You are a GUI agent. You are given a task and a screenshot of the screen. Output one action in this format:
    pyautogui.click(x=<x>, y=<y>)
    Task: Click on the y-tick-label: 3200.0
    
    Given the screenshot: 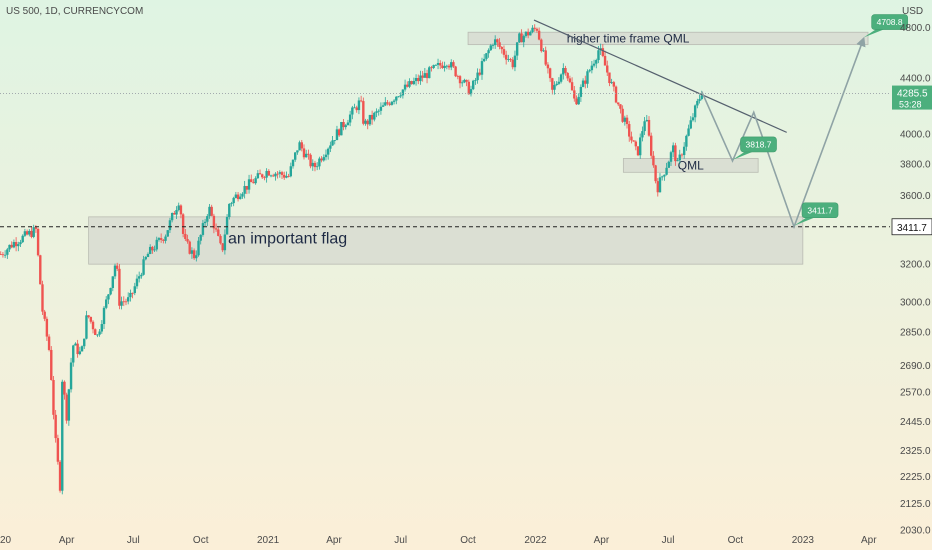 What is the action you would take?
    pyautogui.click(x=915, y=265)
    